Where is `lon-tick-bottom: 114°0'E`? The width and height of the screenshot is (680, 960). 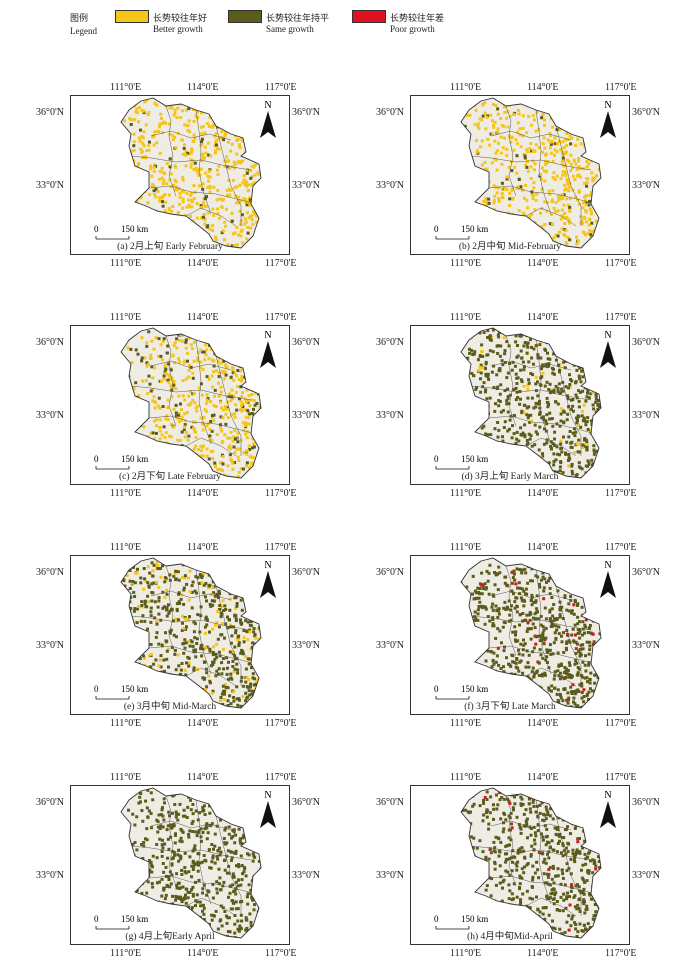
lon-tick-bottom: 114°0'E is located at coordinates (203, 493).